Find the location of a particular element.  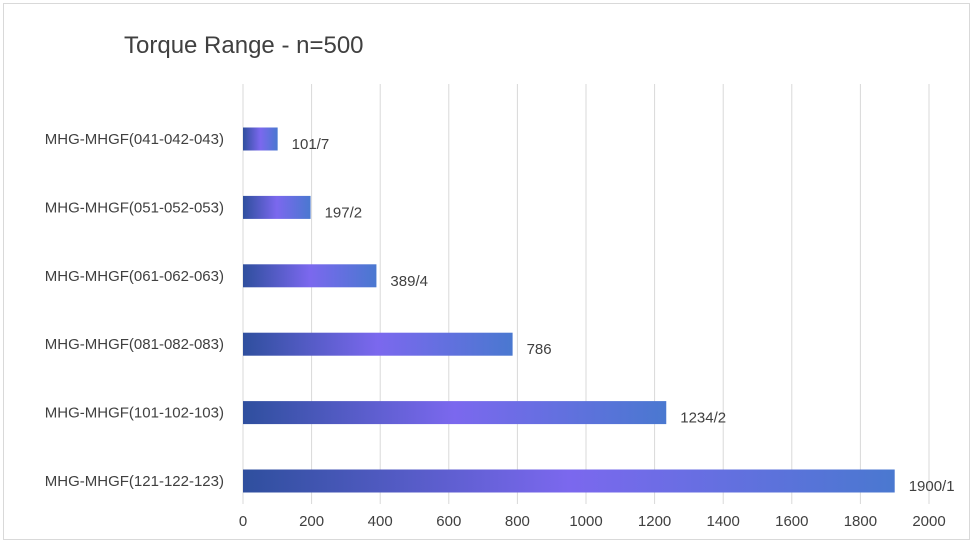

x-tick-label: 1200 is located at coordinates (654, 521).